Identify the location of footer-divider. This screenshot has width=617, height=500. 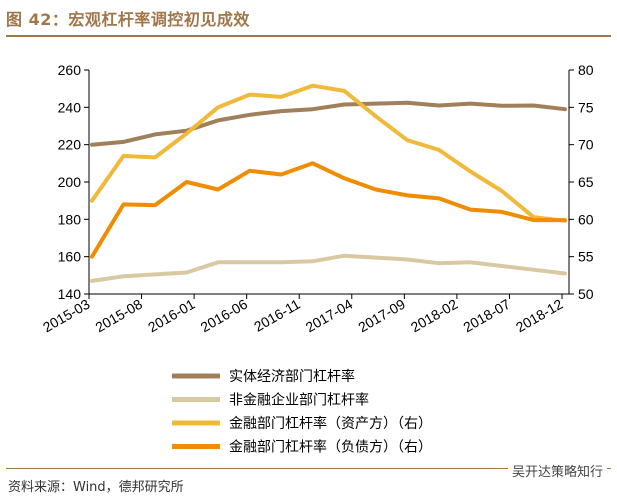
(308, 468).